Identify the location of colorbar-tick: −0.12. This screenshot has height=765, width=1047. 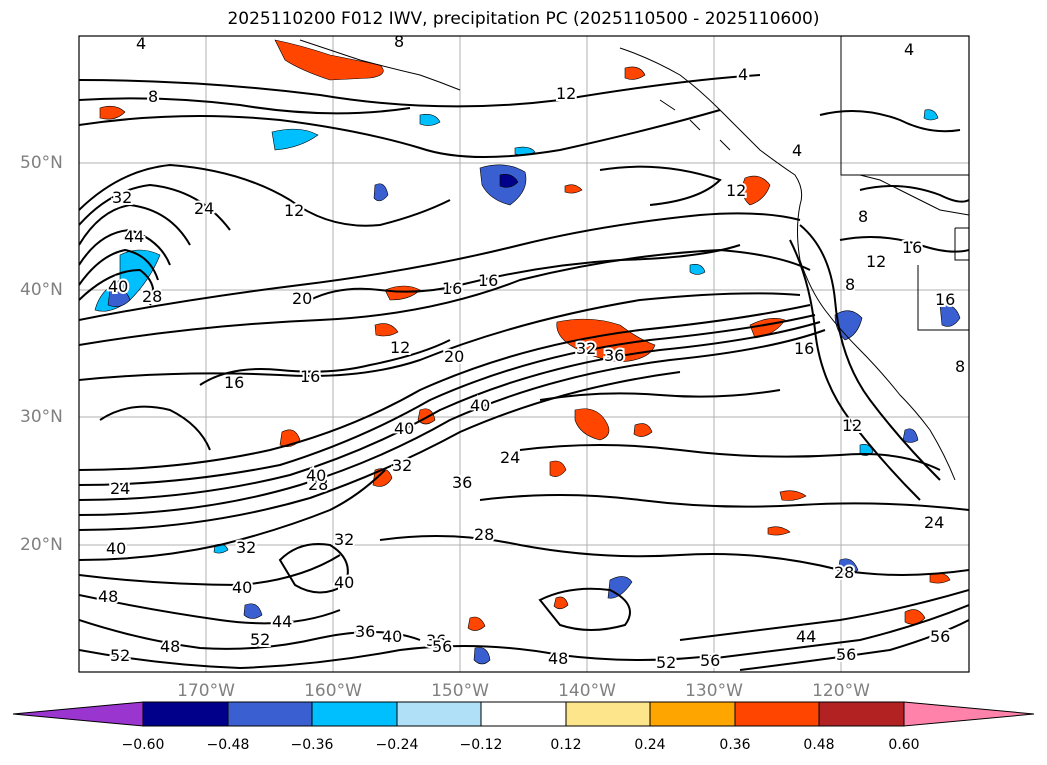
(481, 745).